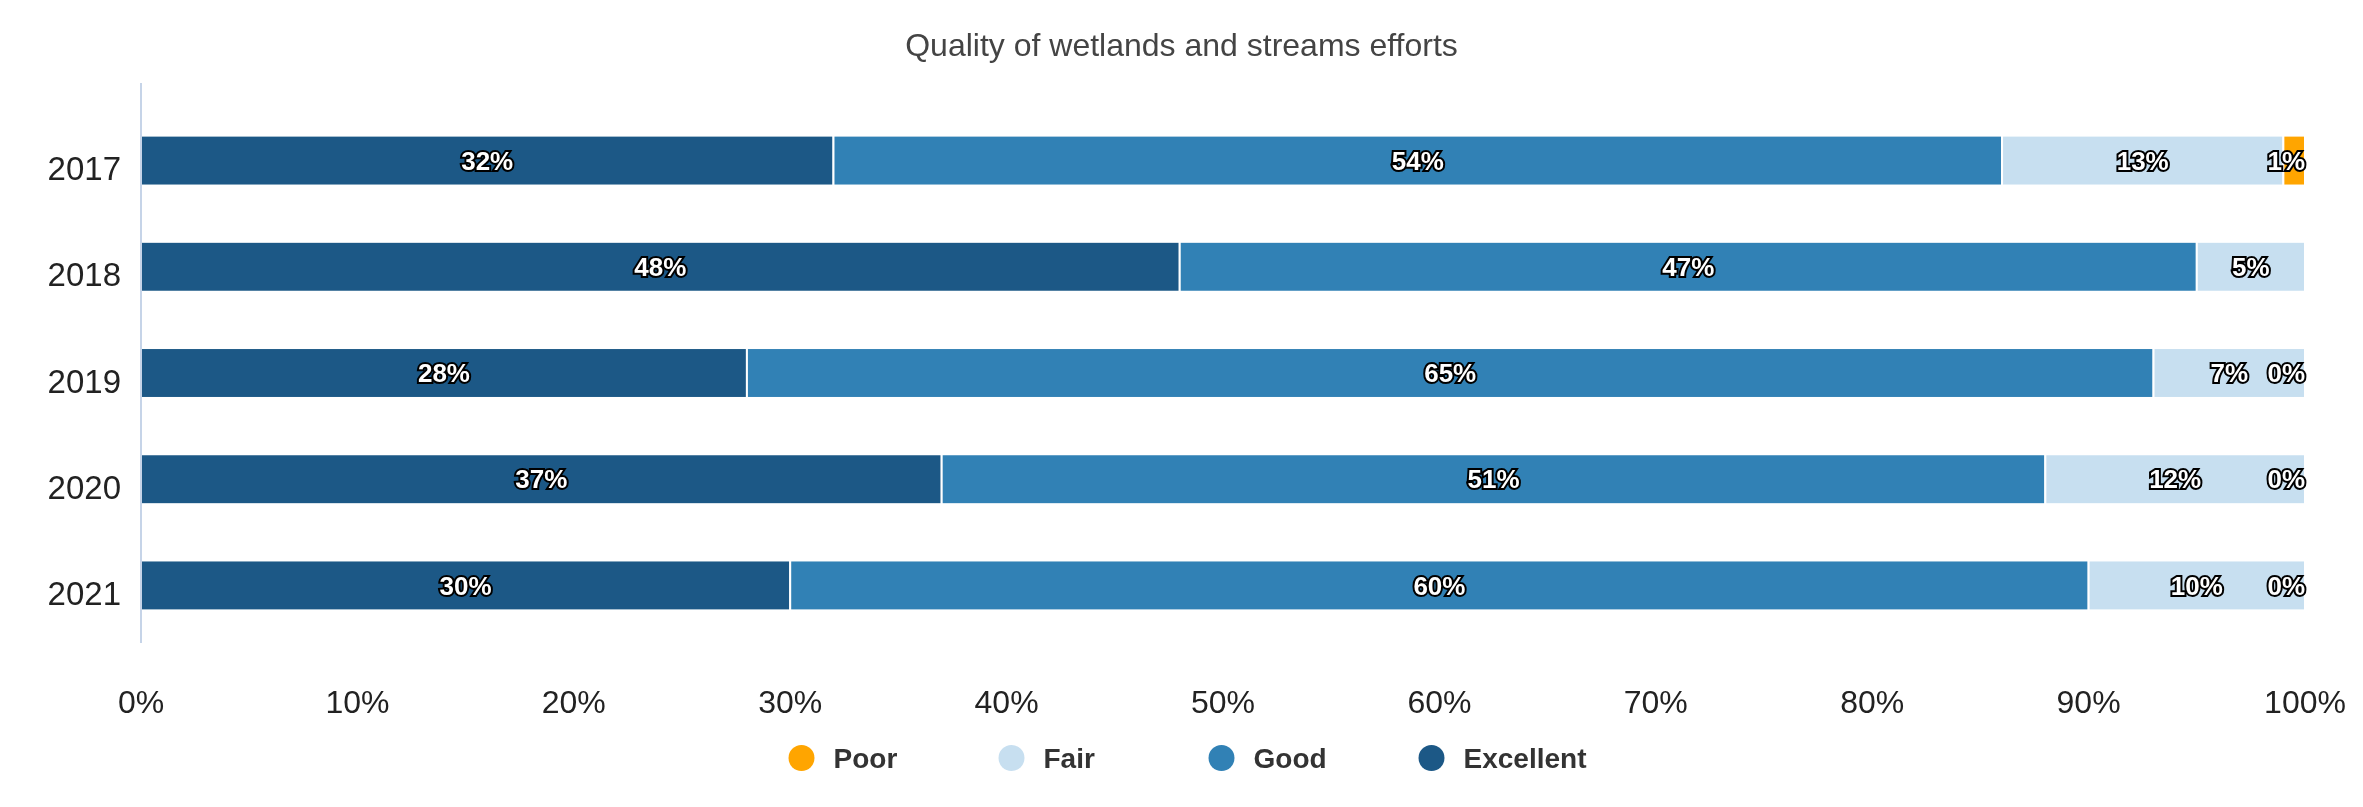 The height and width of the screenshot is (807, 2363). What do you see at coordinates (1181, 45) in the screenshot?
I see `chart-title: Quality of wetlands and streams efforts` at bounding box center [1181, 45].